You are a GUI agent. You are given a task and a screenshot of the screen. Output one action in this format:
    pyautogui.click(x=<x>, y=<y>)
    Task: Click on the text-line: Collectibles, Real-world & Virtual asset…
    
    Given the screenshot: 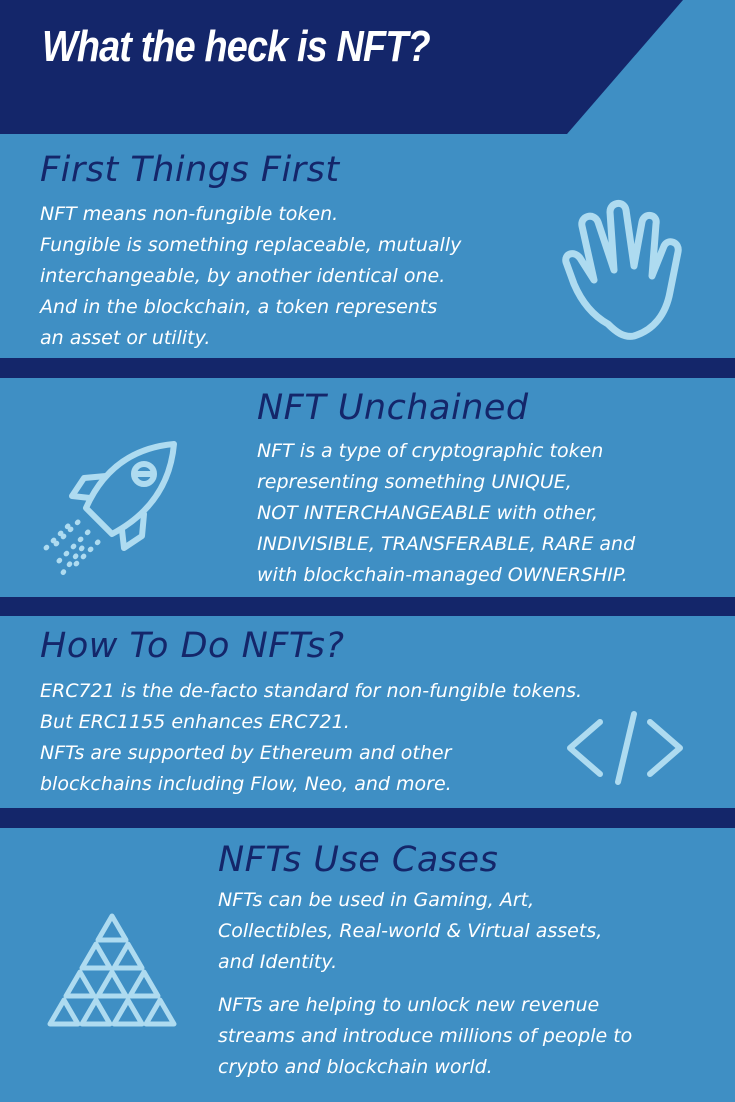 What is the action you would take?
    pyautogui.click(x=410, y=931)
    